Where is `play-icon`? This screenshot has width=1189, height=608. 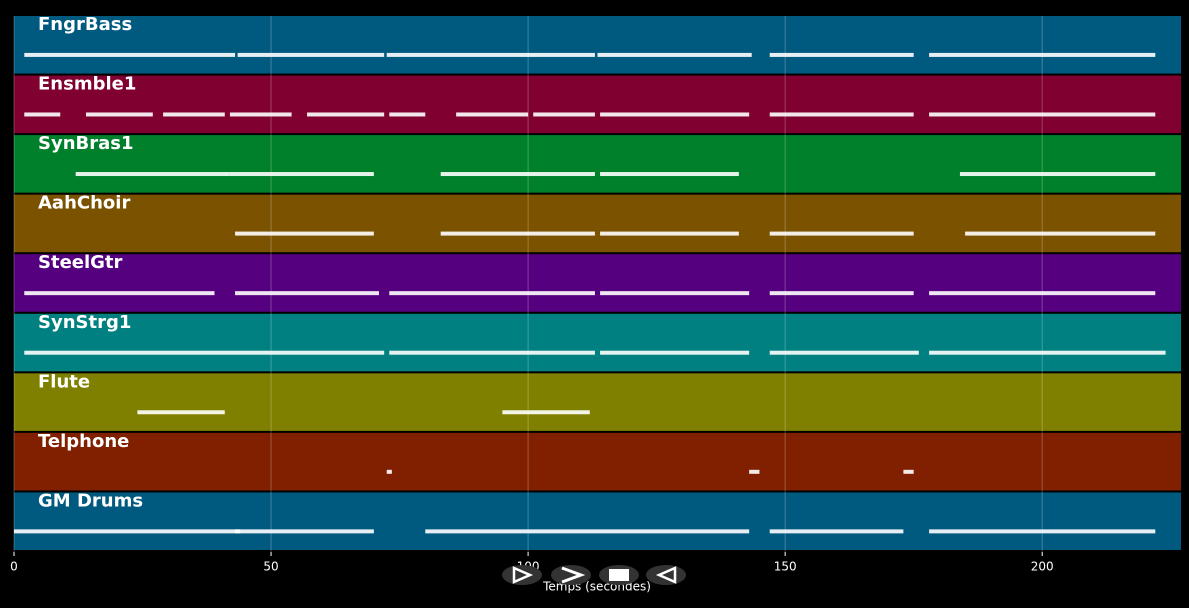 play-icon is located at coordinates (523, 575).